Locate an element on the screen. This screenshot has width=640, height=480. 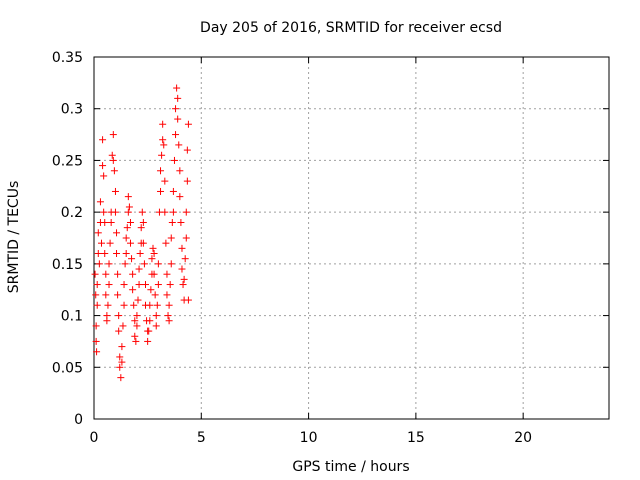
x-tick-labels: 0 5 10 15 20 is located at coordinates (311, 438).